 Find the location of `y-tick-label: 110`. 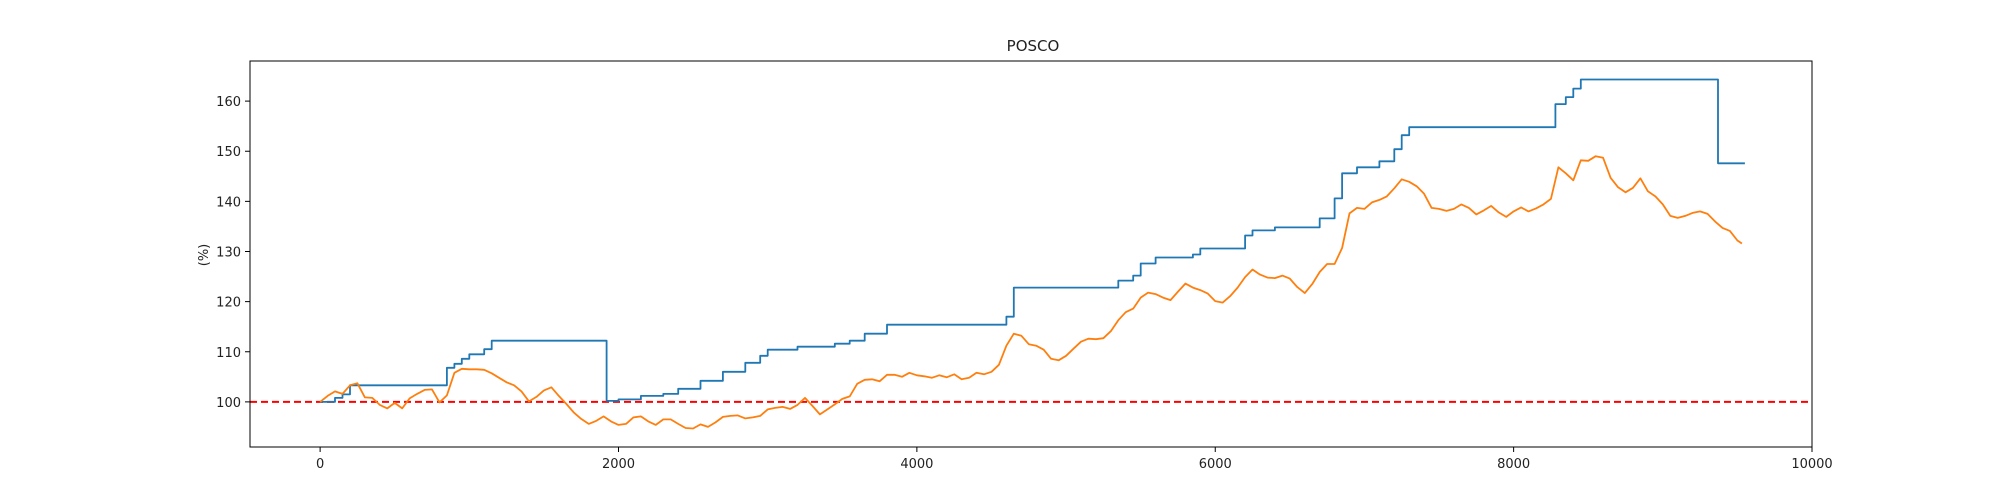

y-tick-label: 110 is located at coordinates (228, 353).